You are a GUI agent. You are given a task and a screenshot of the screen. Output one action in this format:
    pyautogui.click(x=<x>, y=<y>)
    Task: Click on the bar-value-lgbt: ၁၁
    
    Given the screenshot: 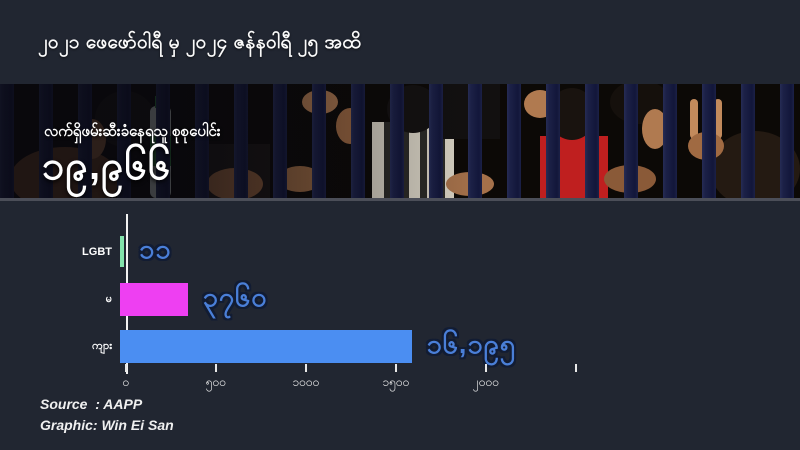 What is the action you would take?
    pyautogui.click(x=155, y=248)
    